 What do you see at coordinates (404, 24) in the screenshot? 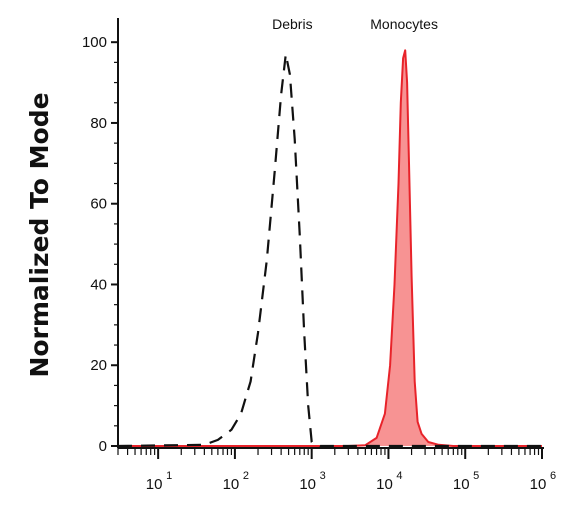
I see `annotation-monocytes: Monocytes` at bounding box center [404, 24].